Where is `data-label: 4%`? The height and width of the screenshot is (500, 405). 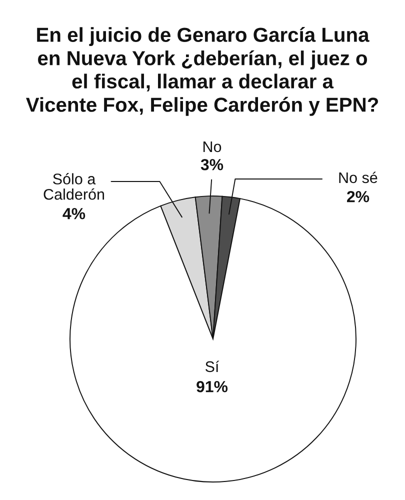
data-label: 4% is located at coordinates (74, 214).